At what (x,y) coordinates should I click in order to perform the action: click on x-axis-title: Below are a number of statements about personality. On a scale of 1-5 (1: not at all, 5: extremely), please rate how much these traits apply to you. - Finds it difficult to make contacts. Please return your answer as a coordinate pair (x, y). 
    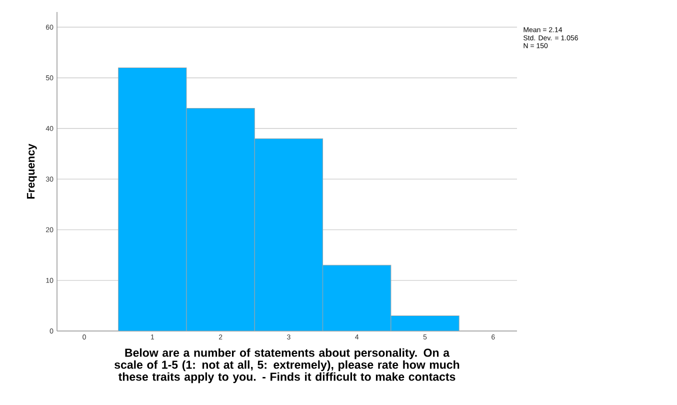
    Looking at the image, I should click on (287, 366).